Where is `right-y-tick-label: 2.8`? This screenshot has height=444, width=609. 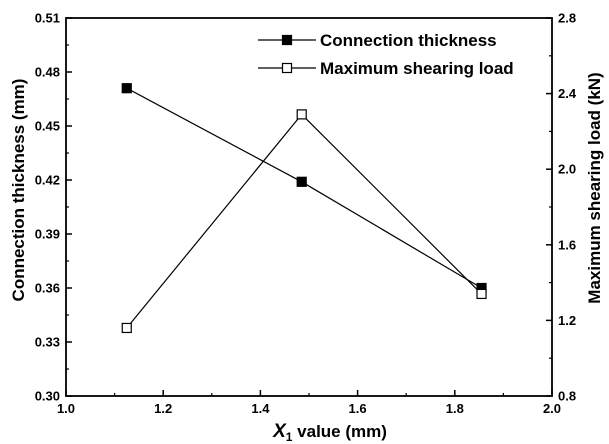 right-y-tick-label: 2.8 is located at coordinates (567, 18).